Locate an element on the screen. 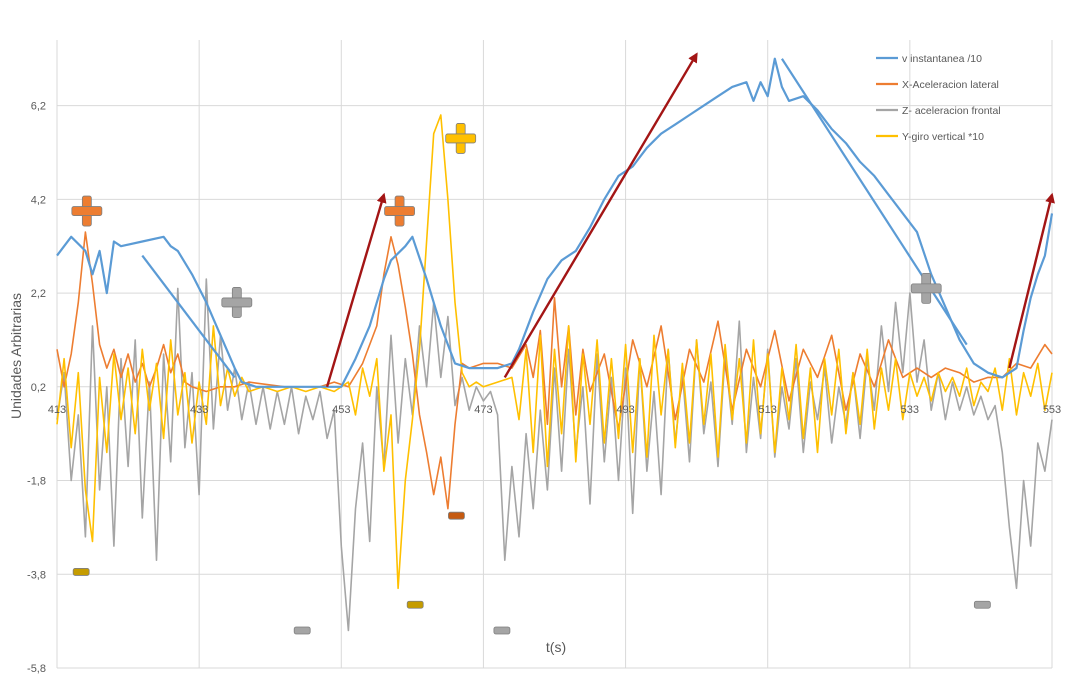 This screenshot has width=1067, height=677. x-tick-label: 453 is located at coordinates (341, 410).